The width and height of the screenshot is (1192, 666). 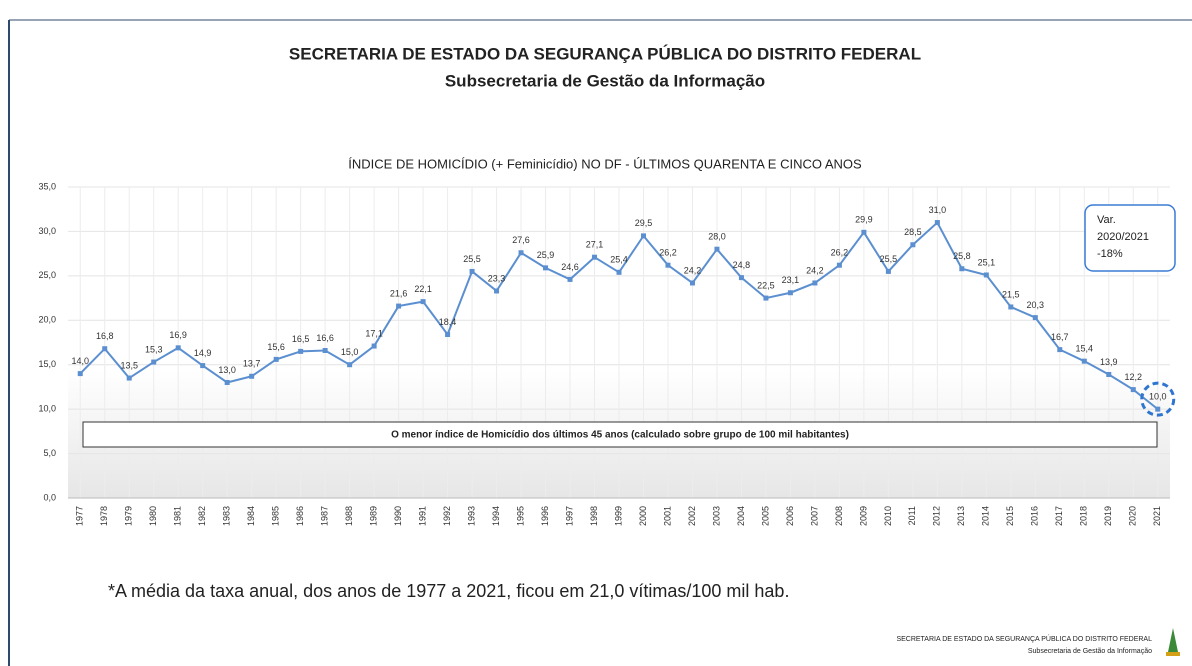 I want to click on x-tick-label: 2012, so click(x=937, y=516).